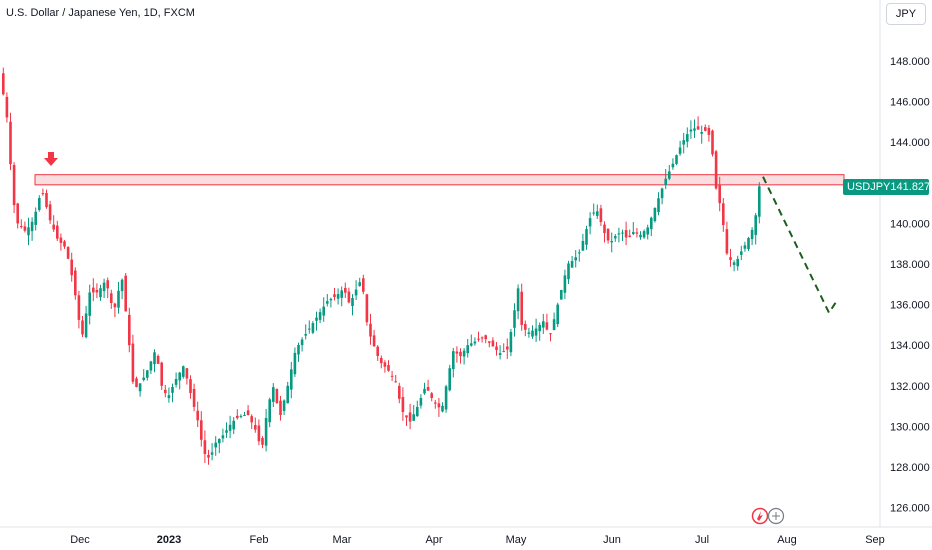  I want to click on y-tick-label: 144.000, so click(910, 143).